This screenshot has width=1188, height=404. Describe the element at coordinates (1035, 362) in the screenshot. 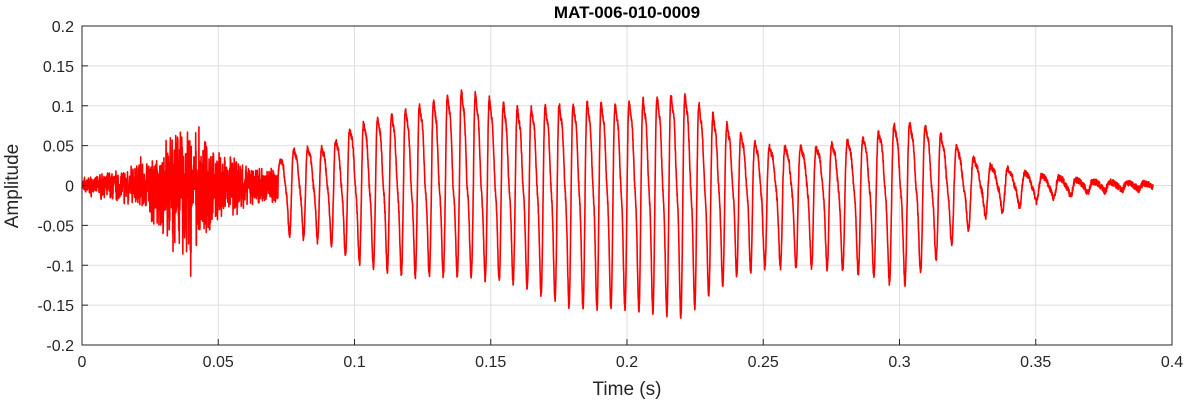

I see `x-tick-label: 0.35` at that location.